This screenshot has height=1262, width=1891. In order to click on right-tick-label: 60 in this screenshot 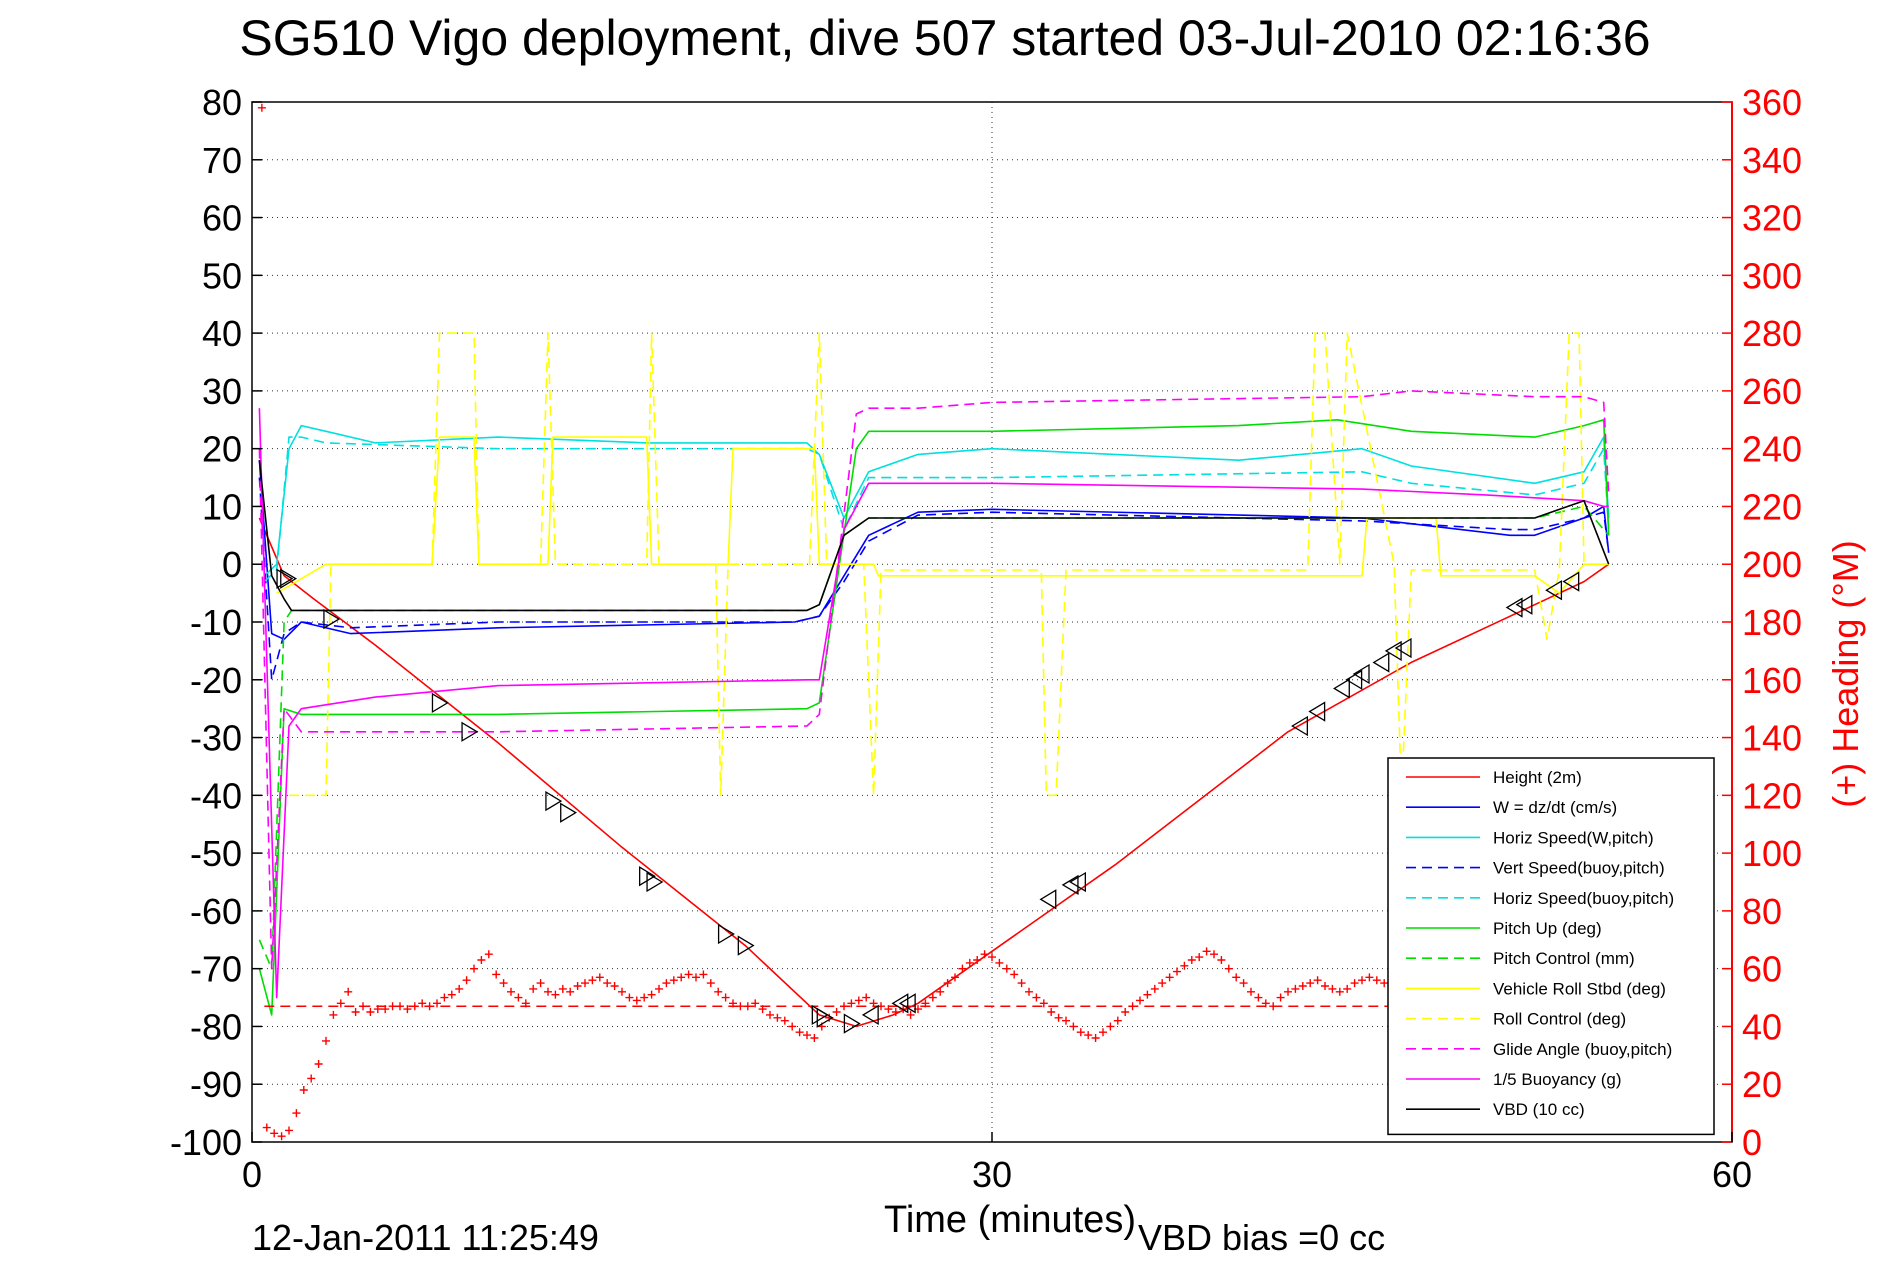, I will do `click(1762, 969)`.